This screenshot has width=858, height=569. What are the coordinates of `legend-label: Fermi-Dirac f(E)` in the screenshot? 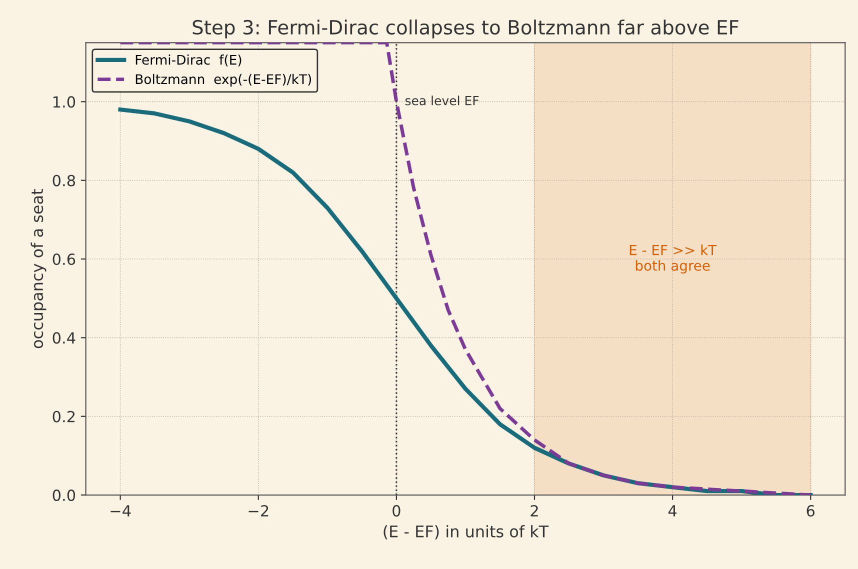 It's located at (189, 60).